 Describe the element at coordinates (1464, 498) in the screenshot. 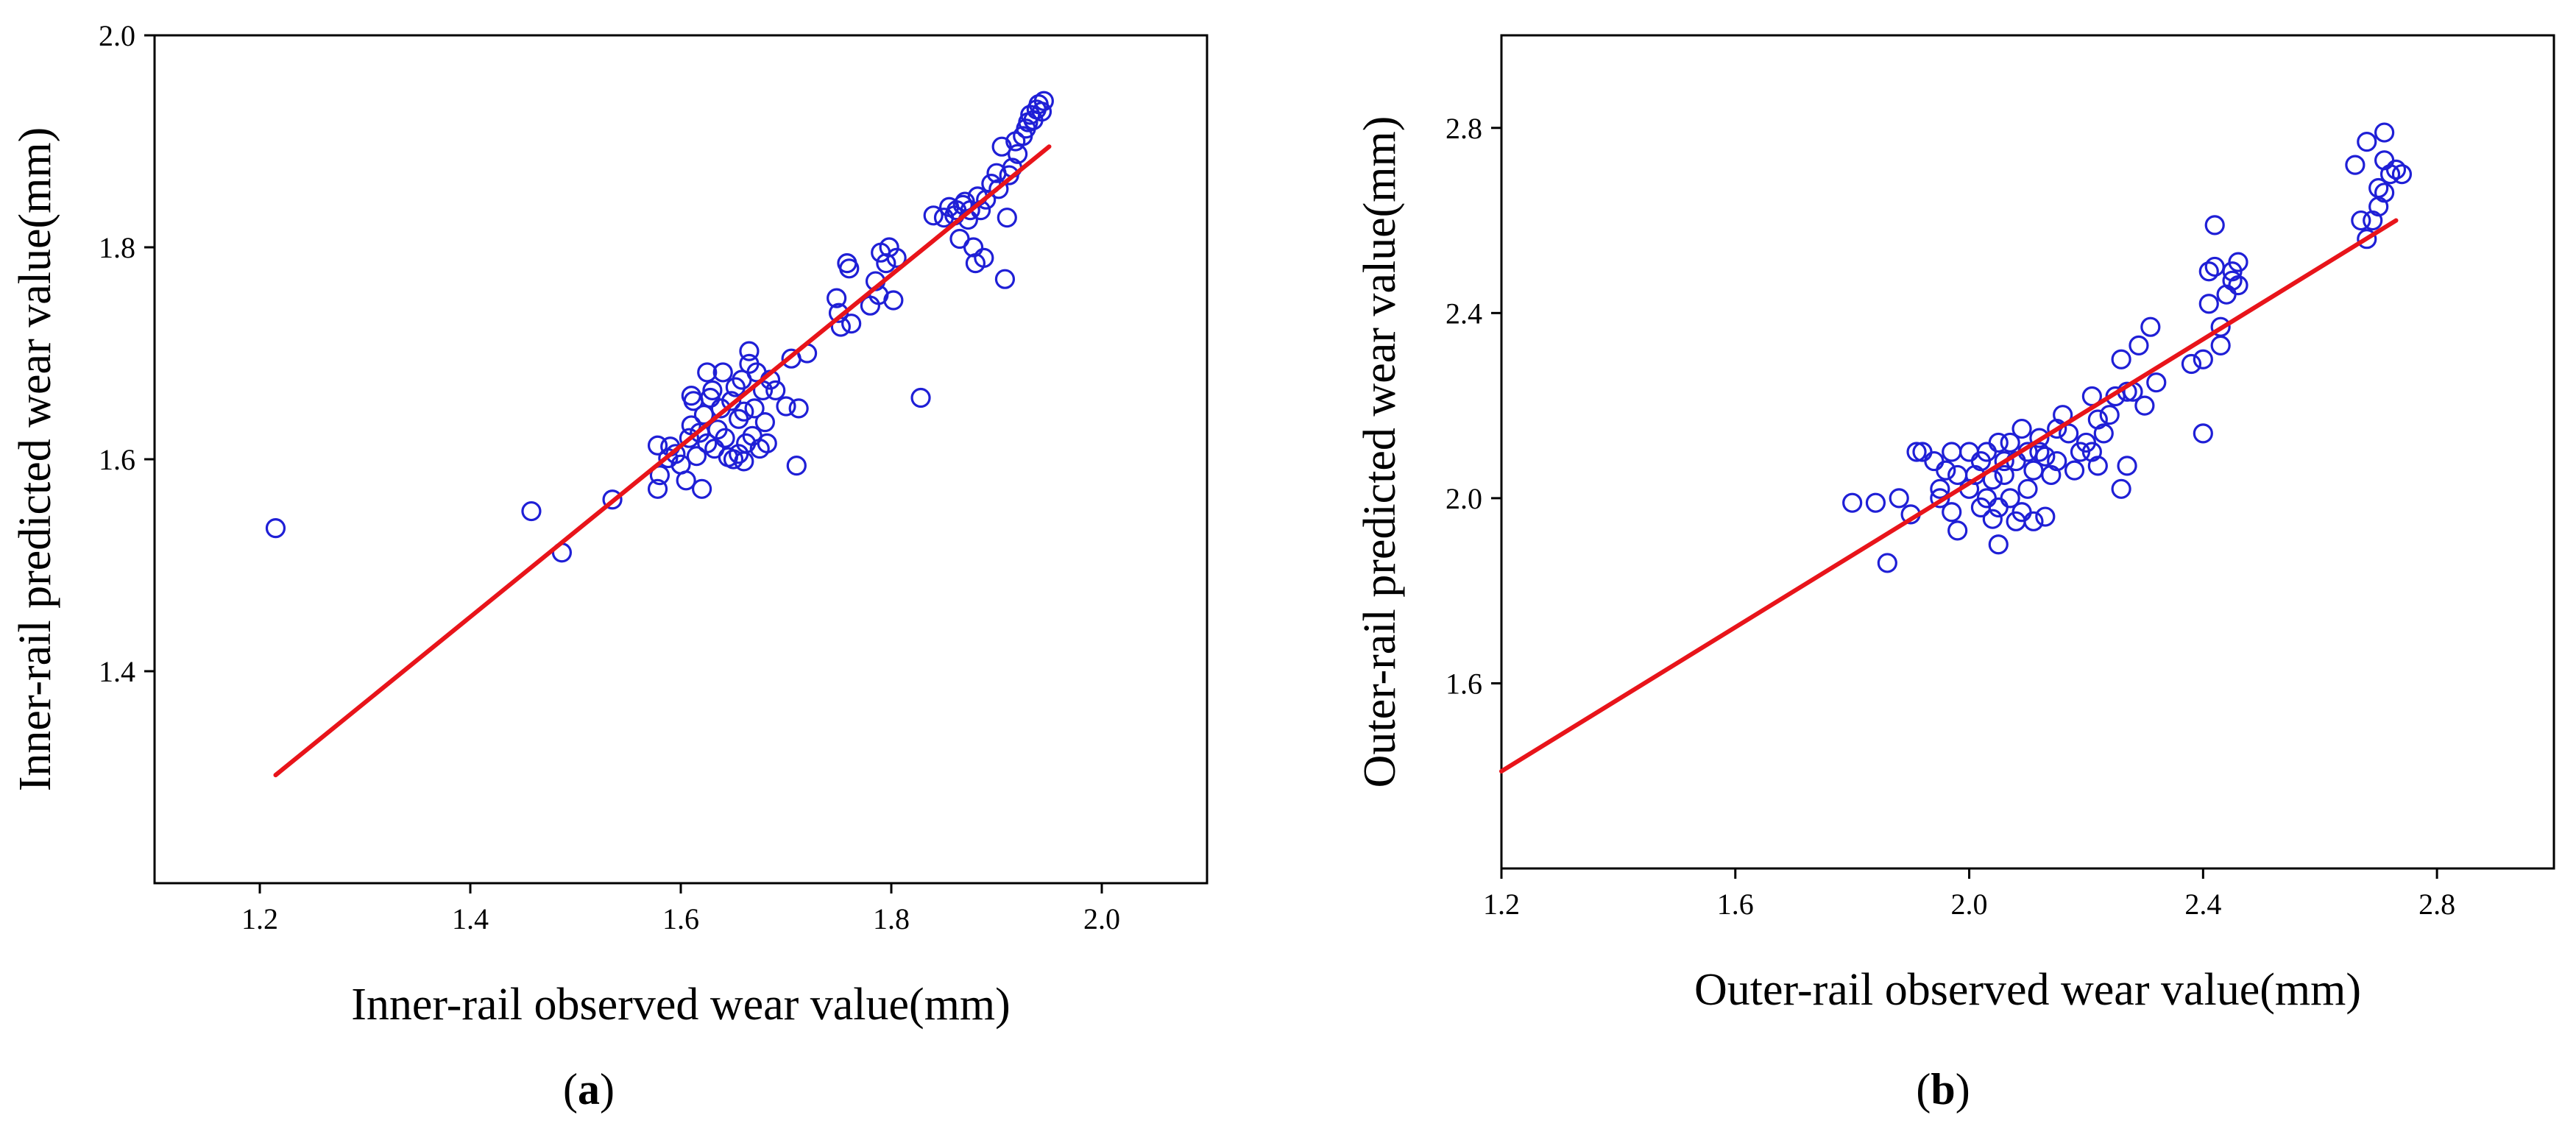

I see `y-tick-label: 2.0` at that location.